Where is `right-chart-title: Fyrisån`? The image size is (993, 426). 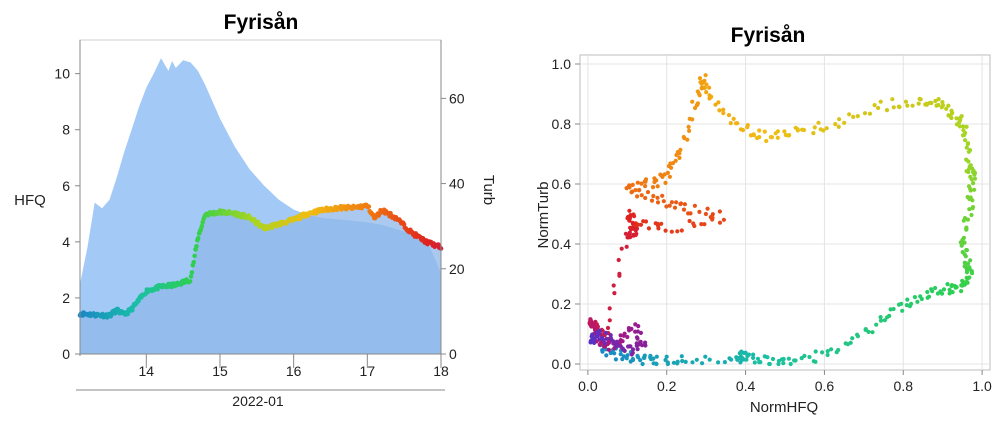 right-chart-title: Fyrisån is located at coordinates (768, 35).